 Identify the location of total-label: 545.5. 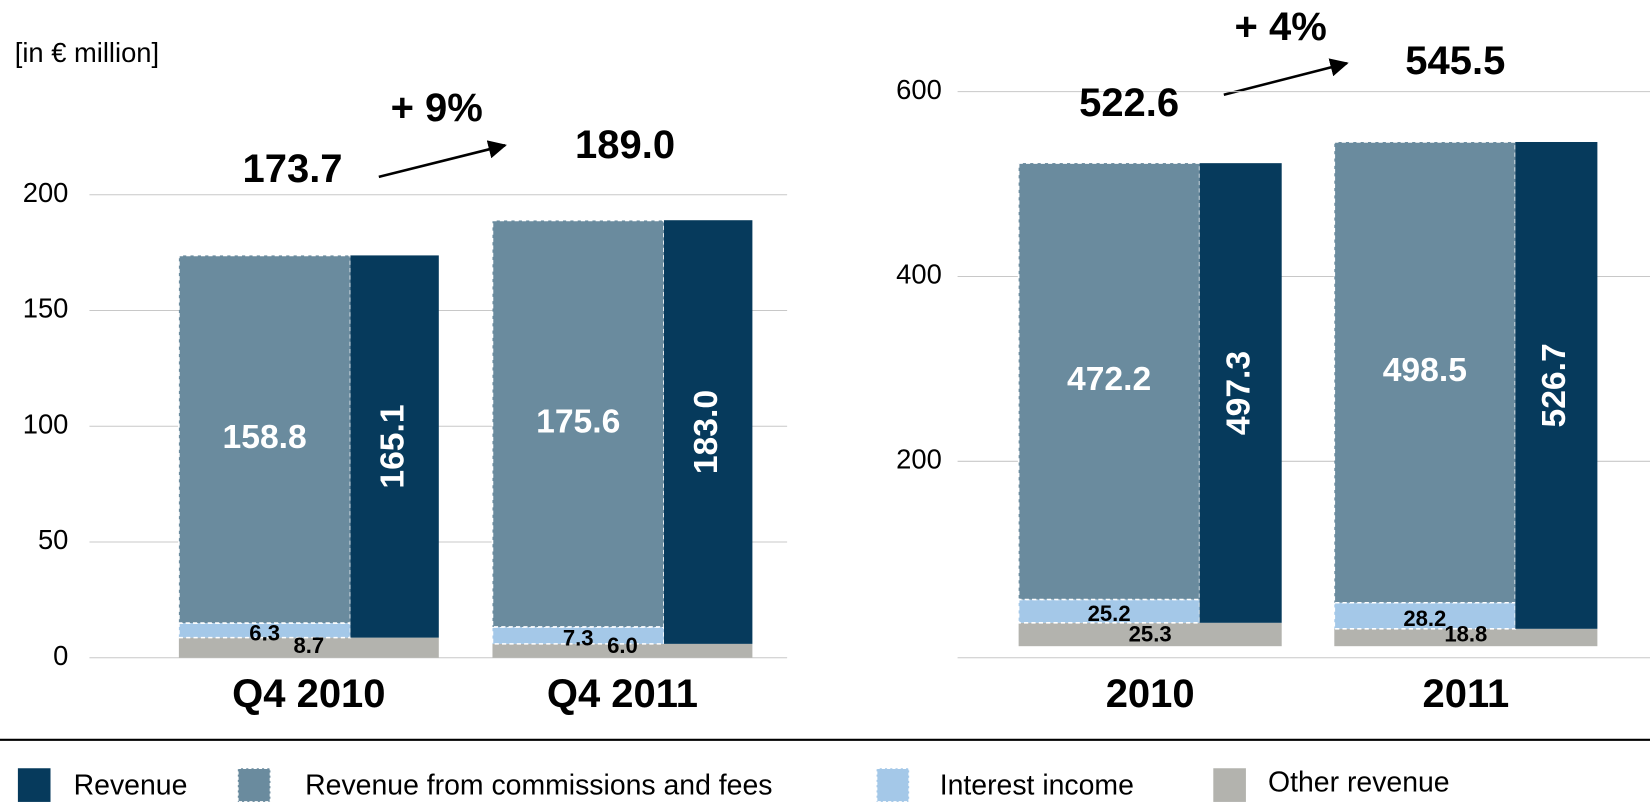
(1455, 61).